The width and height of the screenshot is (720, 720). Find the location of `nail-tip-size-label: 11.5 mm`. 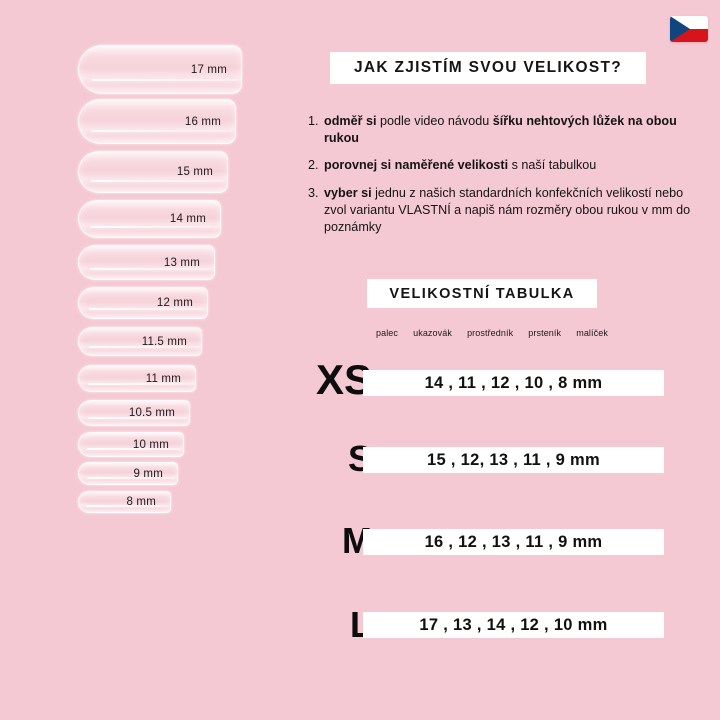

nail-tip-size-label: 11.5 mm is located at coordinates (164, 341).